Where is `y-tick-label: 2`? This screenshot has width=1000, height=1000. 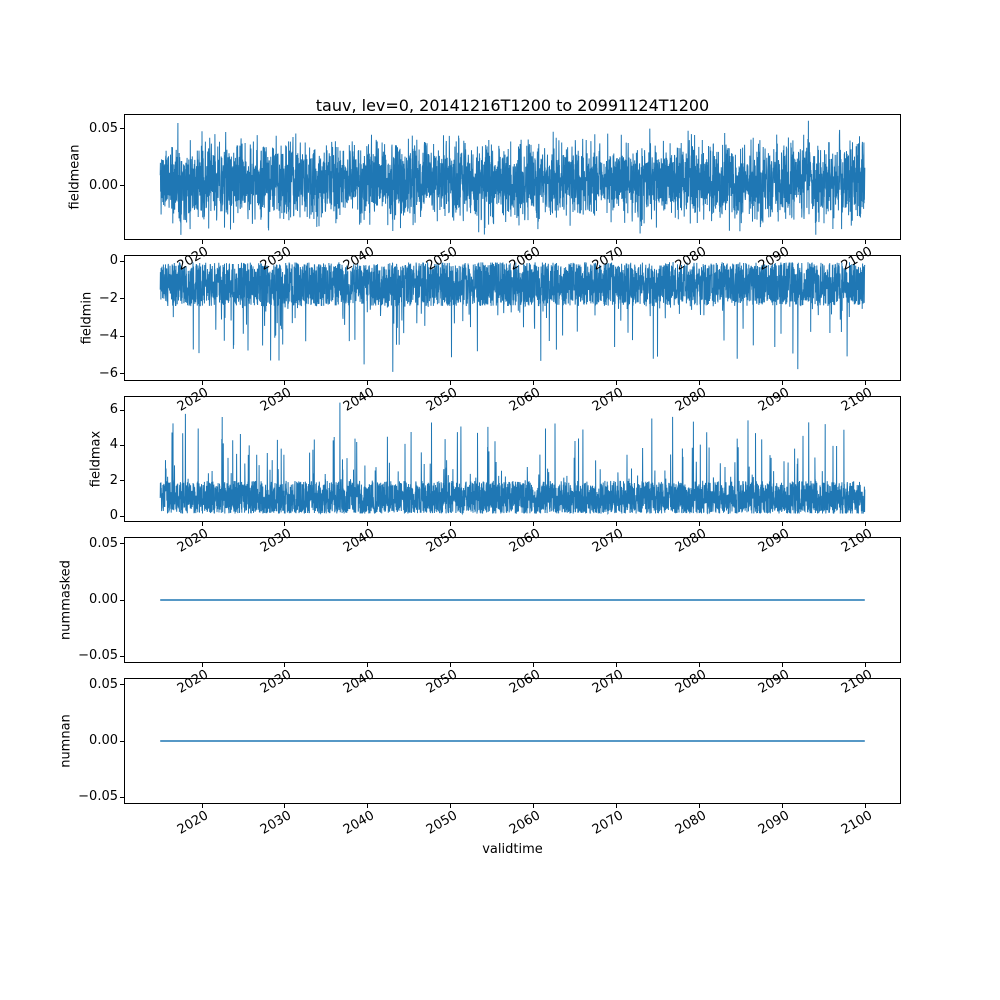 y-tick-label: 2 is located at coordinates (113, 480).